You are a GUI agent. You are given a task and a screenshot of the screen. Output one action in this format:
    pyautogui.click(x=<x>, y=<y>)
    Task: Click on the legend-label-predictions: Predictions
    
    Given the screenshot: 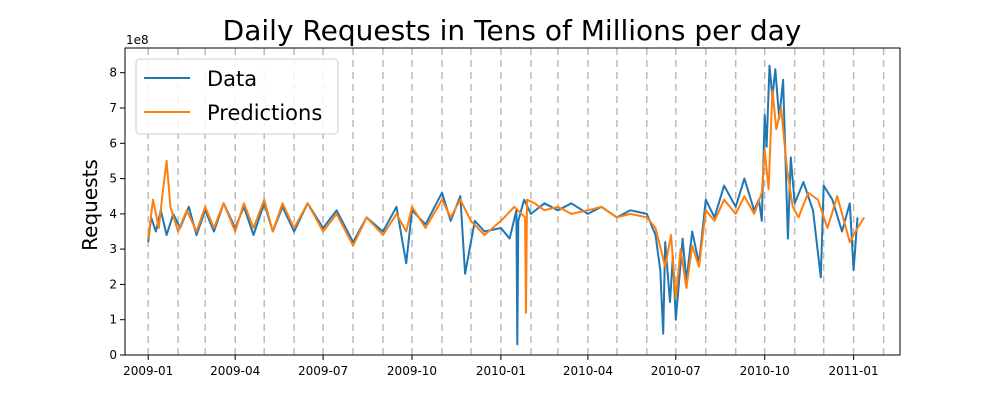 What is the action you would take?
    pyautogui.click(x=264, y=113)
    